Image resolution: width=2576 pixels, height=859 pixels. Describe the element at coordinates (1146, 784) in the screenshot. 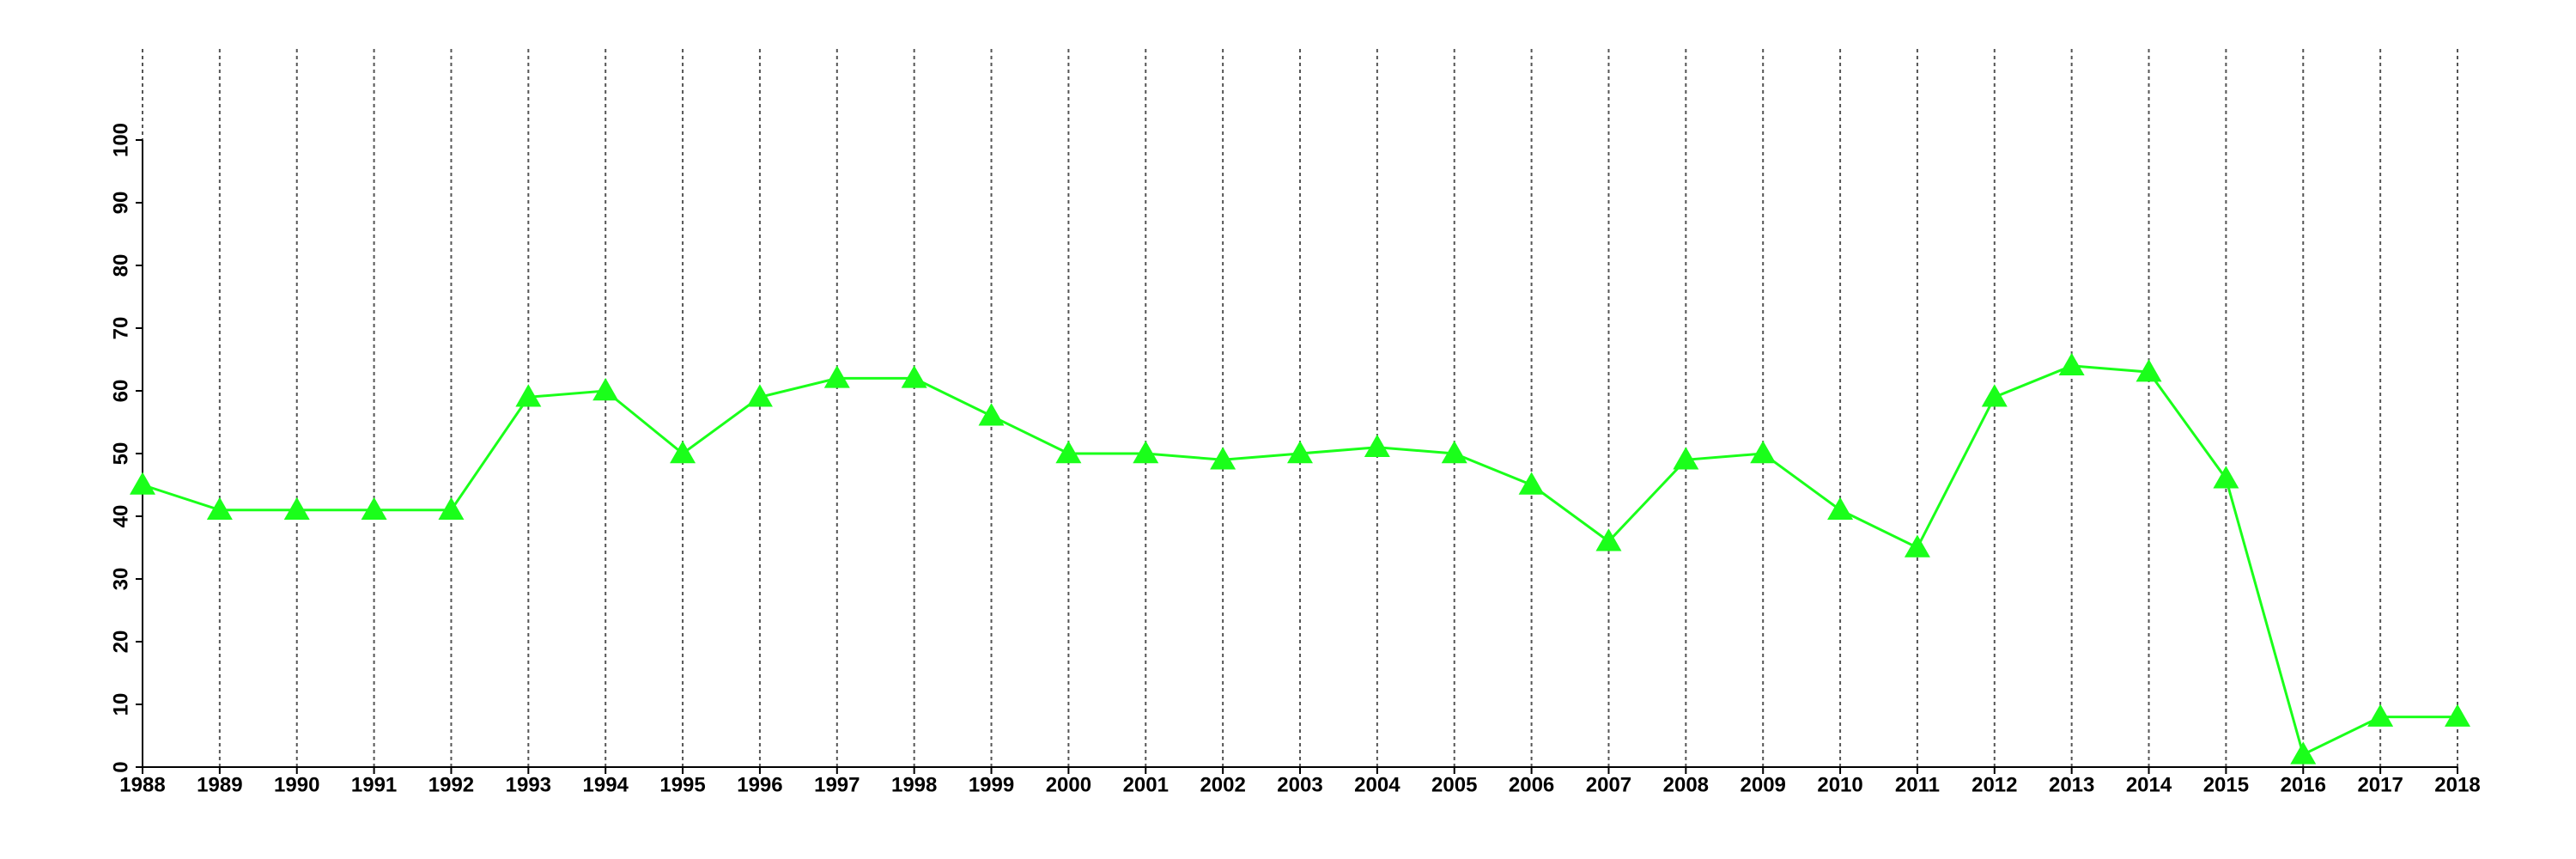

I see `x-tick-label: 2001` at that location.